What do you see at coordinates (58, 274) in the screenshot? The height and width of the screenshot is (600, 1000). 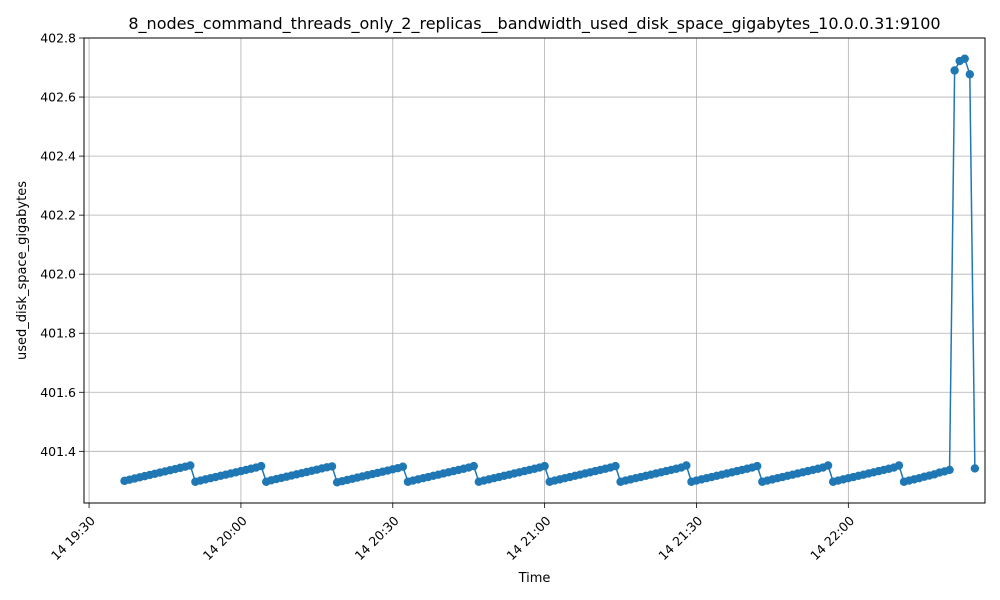 I see `y-tick-label: 402.0` at bounding box center [58, 274].